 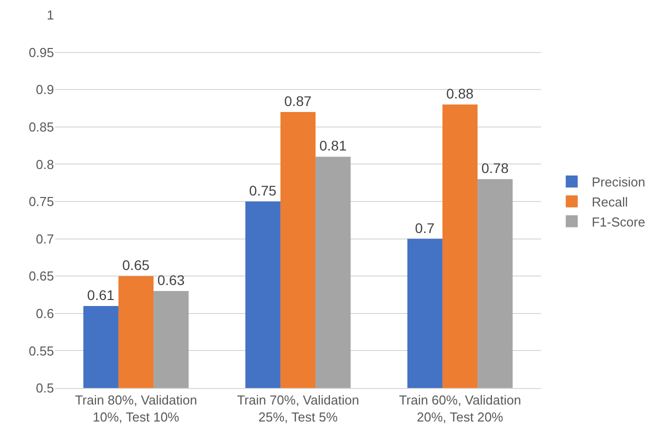 What do you see at coordinates (263, 190) in the screenshot?
I see `data-label: 0.75` at bounding box center [263, 190].